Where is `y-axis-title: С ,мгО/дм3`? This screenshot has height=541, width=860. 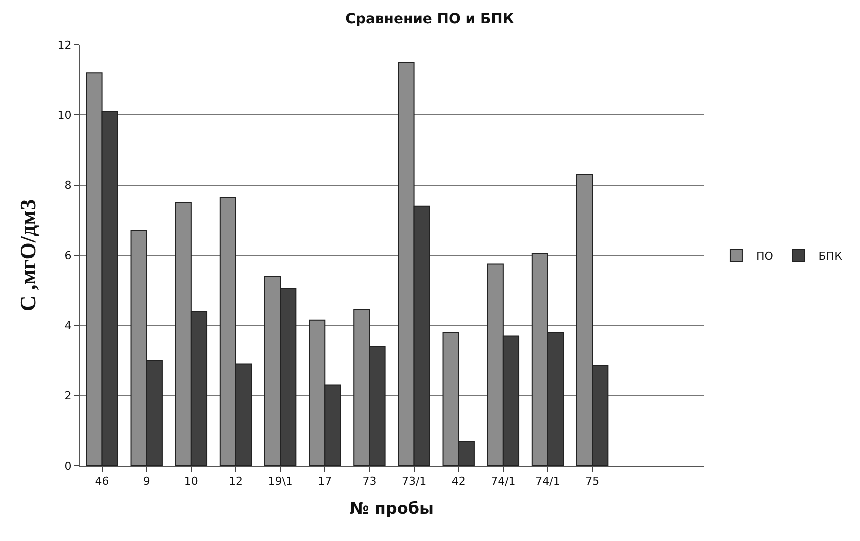
y-axis-title: С ,мгО/дм3 is located at coordinates (28, 255).